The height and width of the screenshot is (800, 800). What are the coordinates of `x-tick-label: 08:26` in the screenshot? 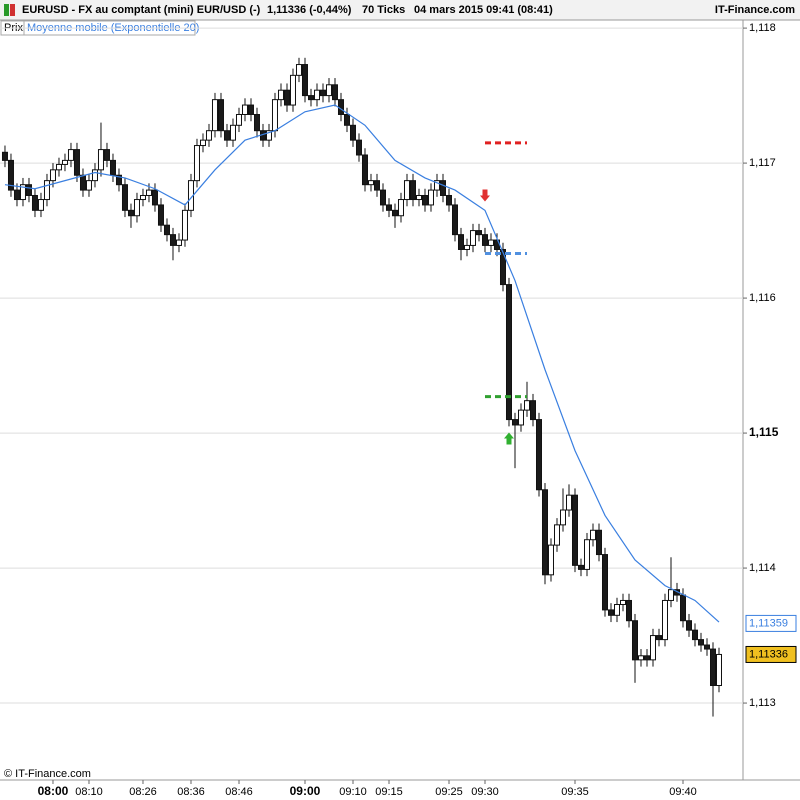 It's located at (143, 792).